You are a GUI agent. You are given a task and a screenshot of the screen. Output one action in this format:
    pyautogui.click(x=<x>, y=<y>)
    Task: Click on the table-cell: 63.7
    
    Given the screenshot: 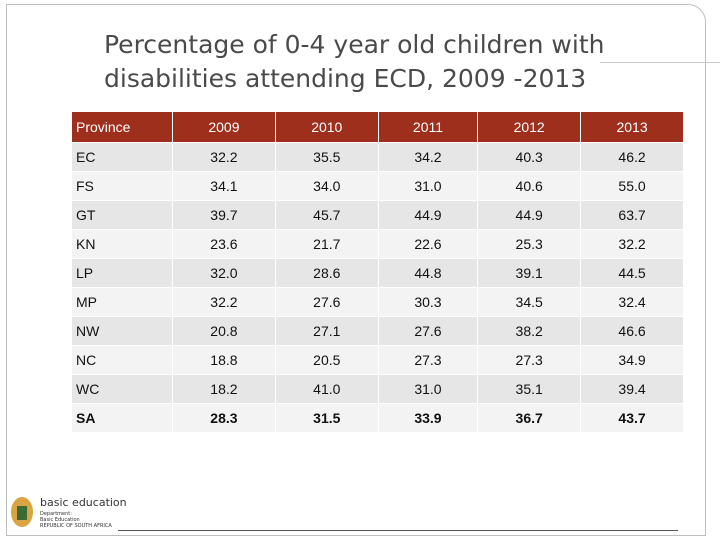 What is the action you would take?
    pyautogui.click(x=632, y=215)
    